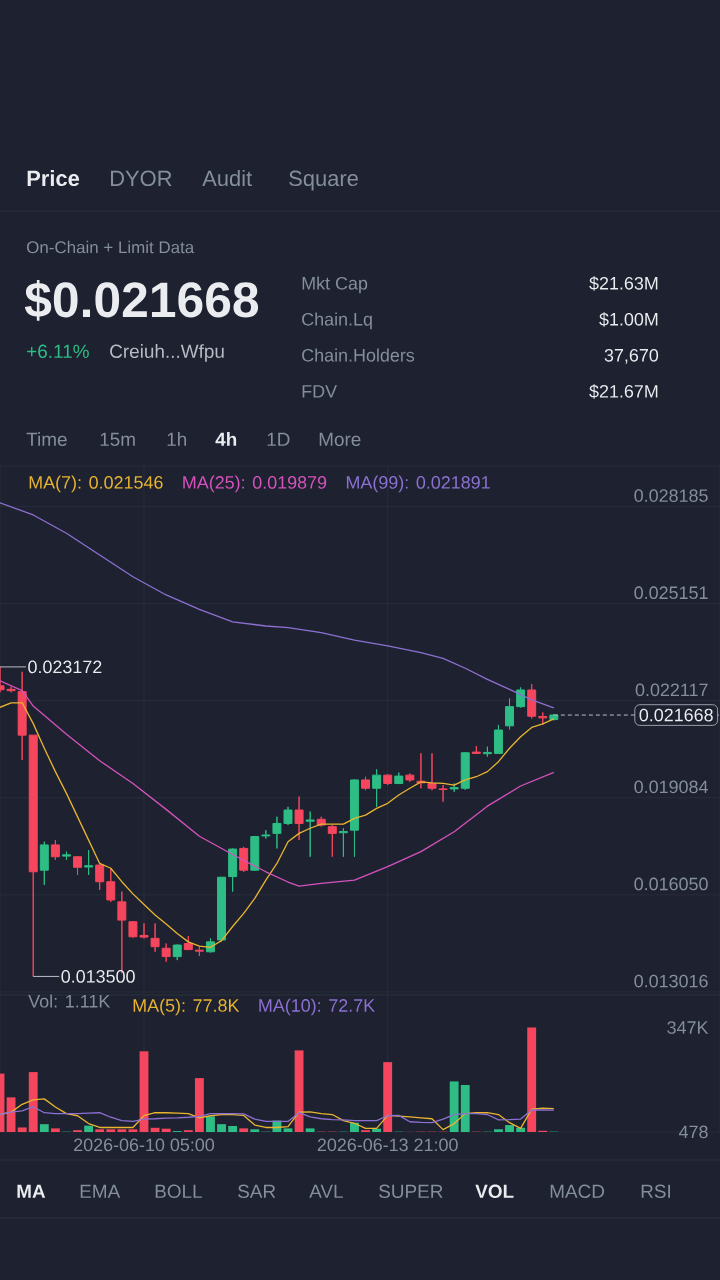  What do you see at coordinates (178, 1191) in the screenshot?
I see `text: BOLL` at bounding box center [178, 1191].